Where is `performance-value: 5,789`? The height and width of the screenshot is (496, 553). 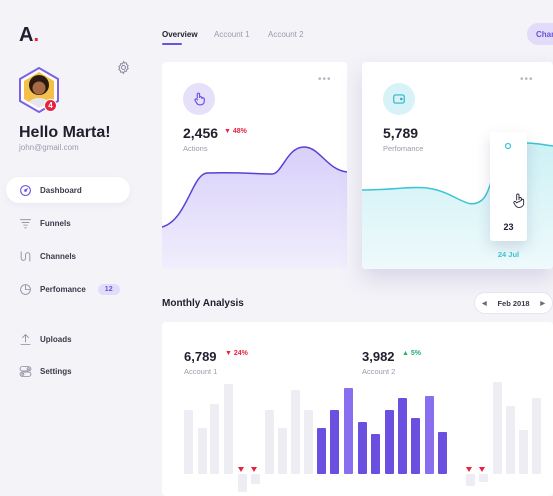
performance-value: 5,789 is located at coordinates (401, 133).